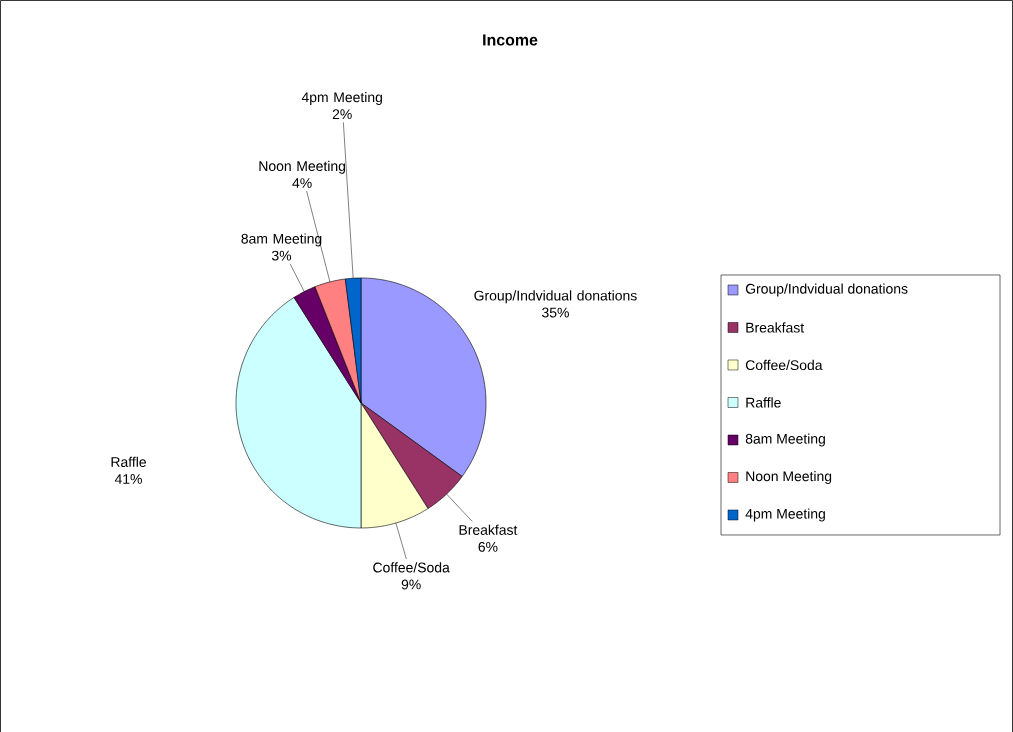 Image resolution: width=1013 pixels, height=732 pixels. Describe the element at coordinates (281, 255) in the screenshot. I see `data-label: 3%` at that location.